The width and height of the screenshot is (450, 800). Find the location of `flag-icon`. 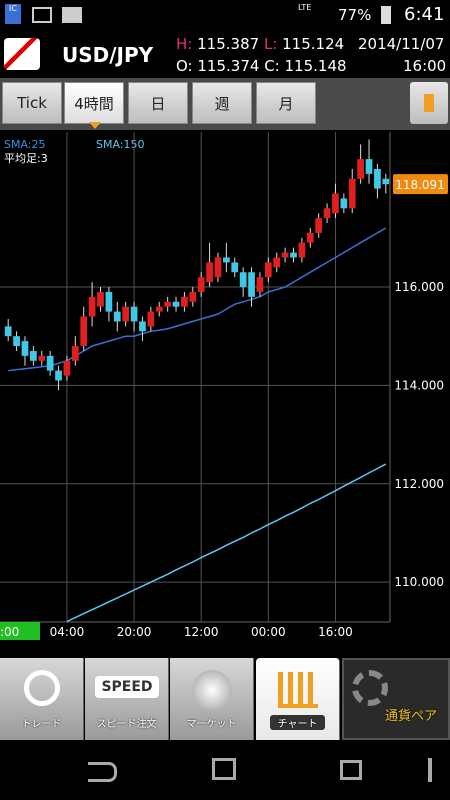

flag-icon is located at coordinates (22, 54).